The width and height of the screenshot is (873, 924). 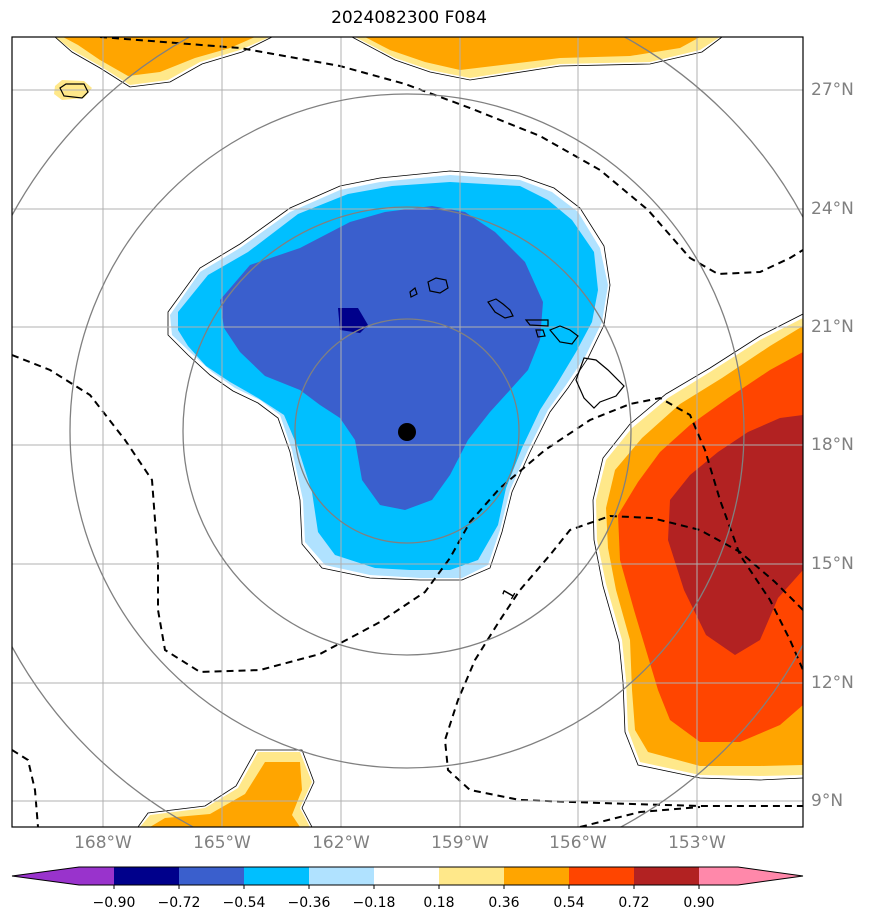 What do you see at coordinates (697, 843) in the screenshot?
I see `lon-label: 153°W` at bounding box center [697, 843].